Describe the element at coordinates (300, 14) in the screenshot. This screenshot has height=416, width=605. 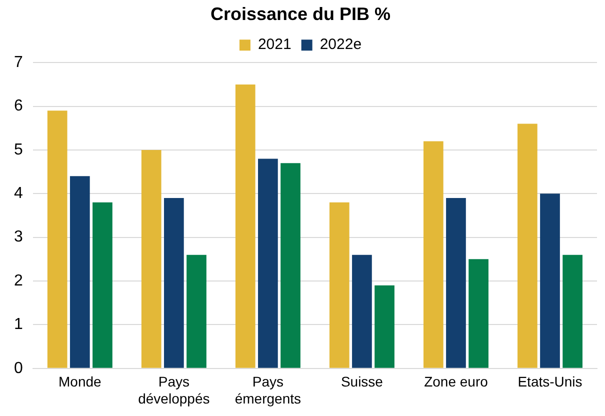
I see `chart-title: Croissance du PIB %` at that location.